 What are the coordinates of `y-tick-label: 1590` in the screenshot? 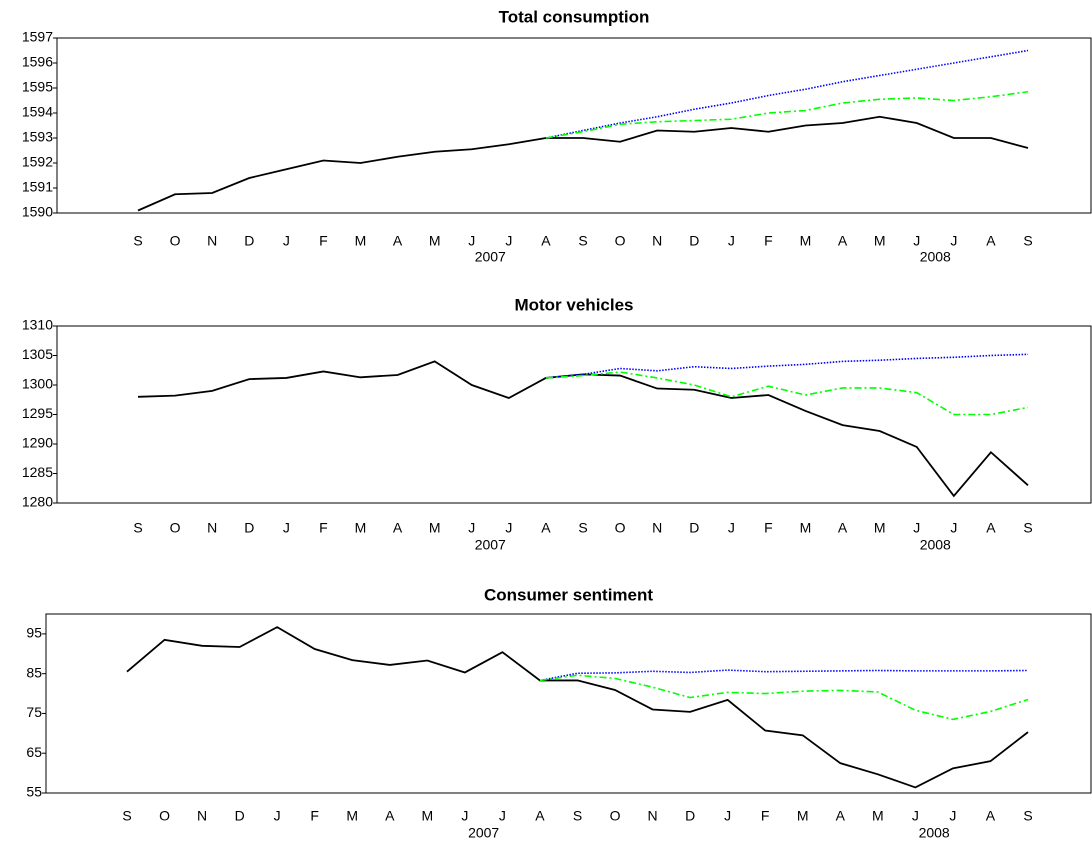 It's located at (37, 212).